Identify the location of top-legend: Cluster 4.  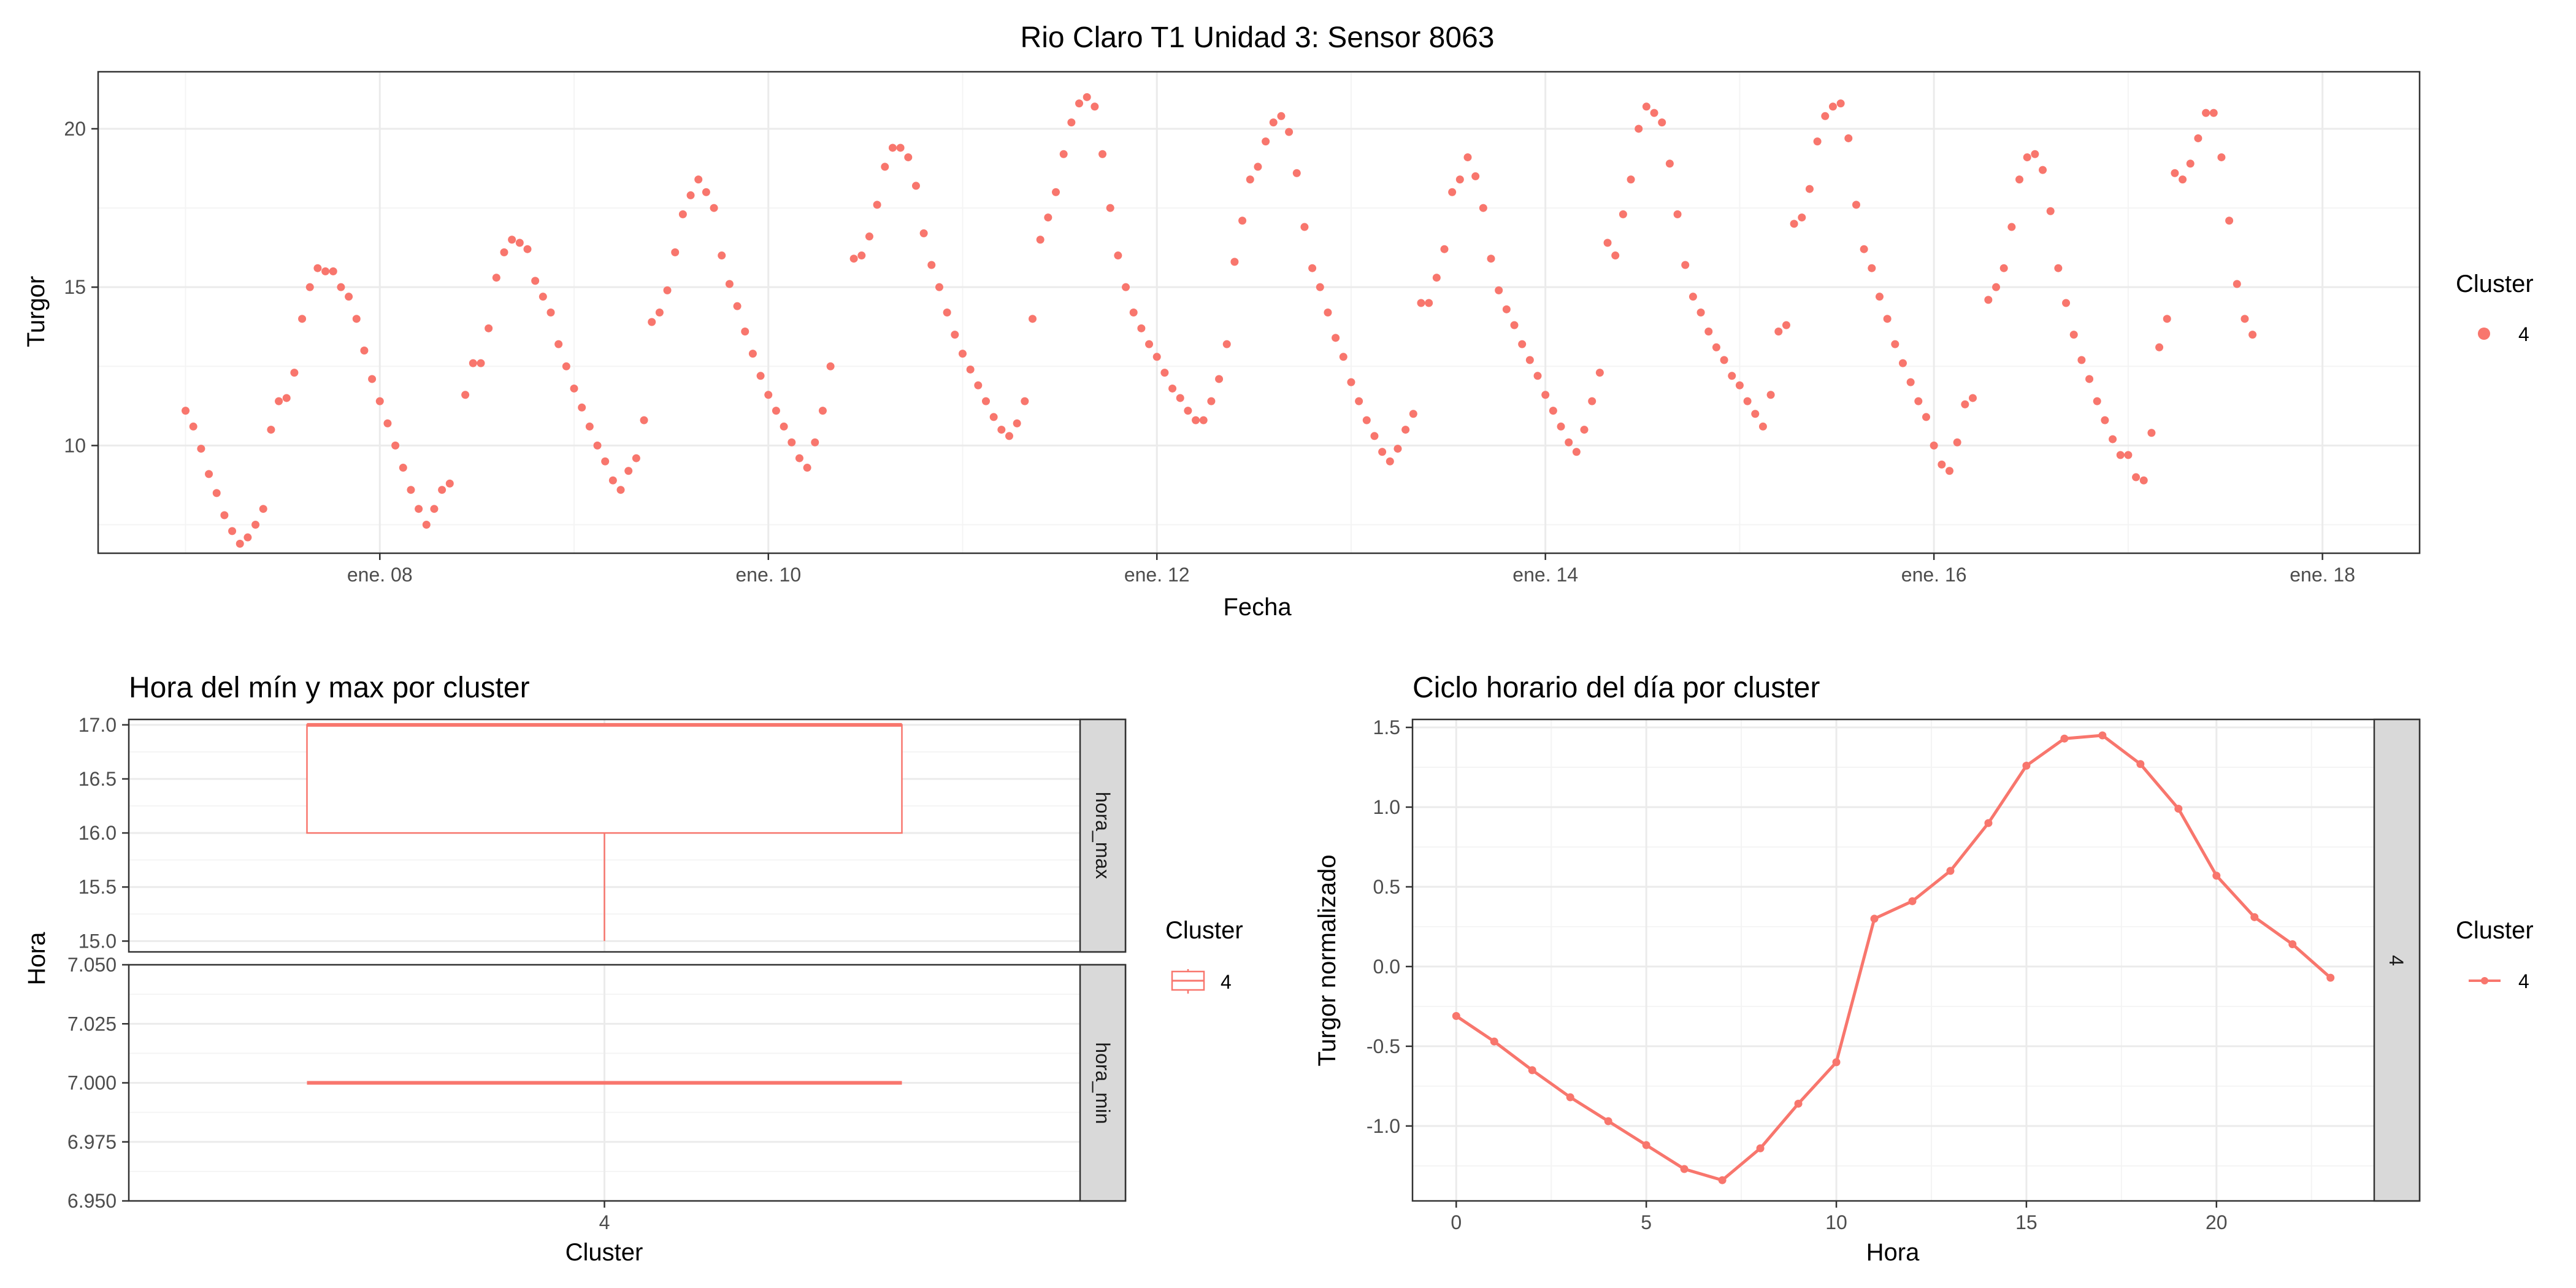
(2495, 307).